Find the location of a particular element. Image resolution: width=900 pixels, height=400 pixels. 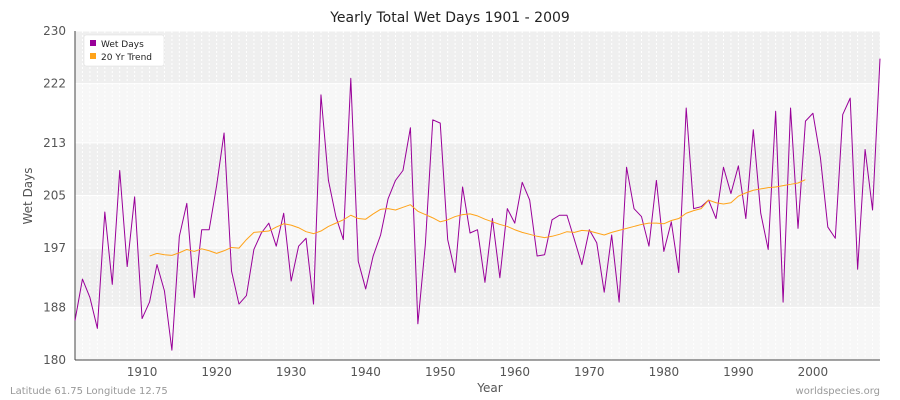

x-tick-labels: 1910 1920 1930 1940 1950 1960 1970 1980 1990 2000 is located at coordinates (477, 372).